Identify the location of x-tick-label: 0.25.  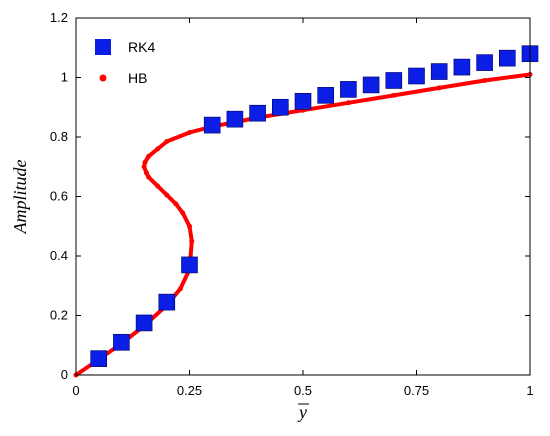
(189, 390).